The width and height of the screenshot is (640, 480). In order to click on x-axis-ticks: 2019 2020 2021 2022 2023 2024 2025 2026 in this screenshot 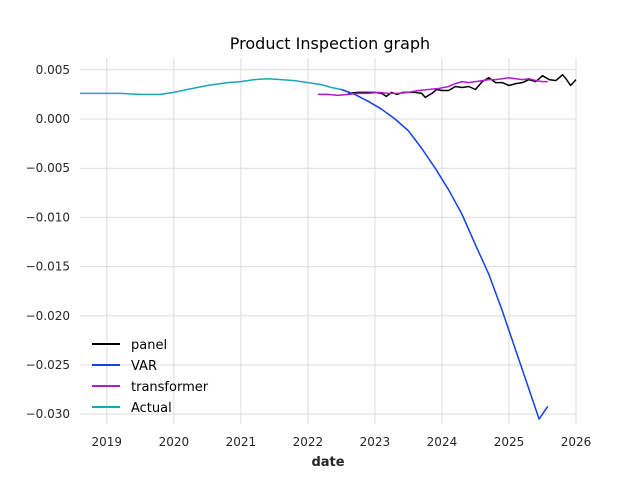, I will do `click(342, 442)`.